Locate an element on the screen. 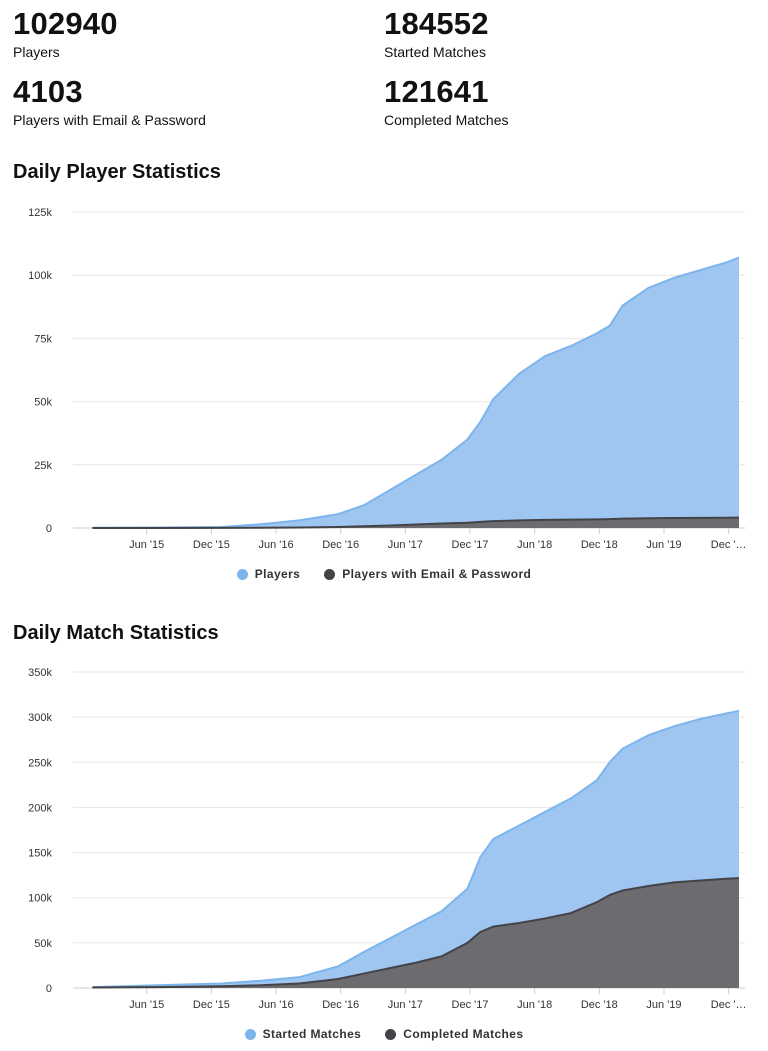  chart-title-matches: Daily Match Statistics is located at coordinates (116, 633).